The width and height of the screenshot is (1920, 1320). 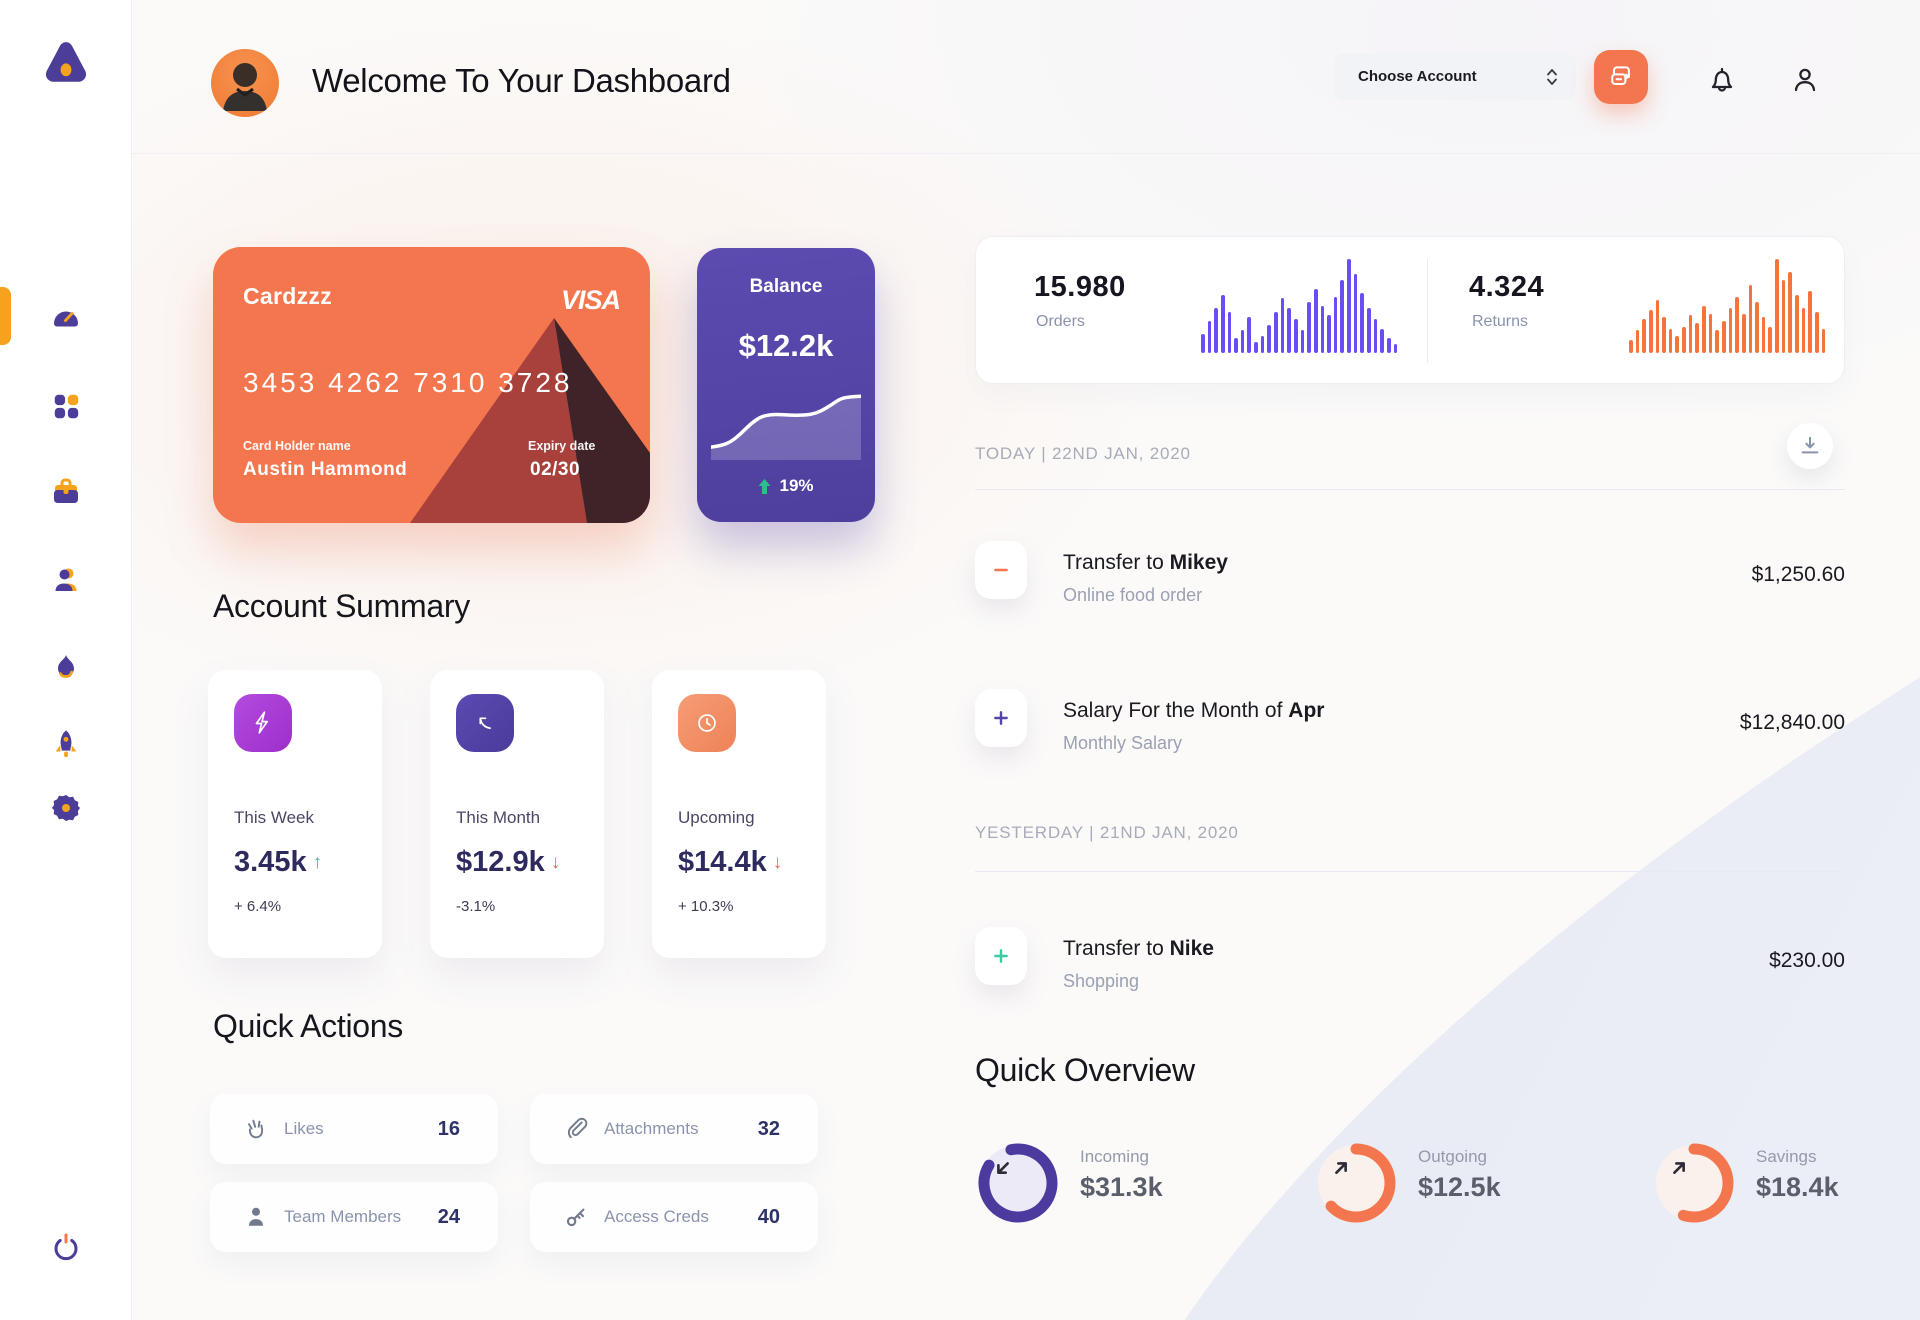 I want to click on summary-card-this-week: This Week 3.45k ↑ + 6.4%, so click(x=295, y=814).